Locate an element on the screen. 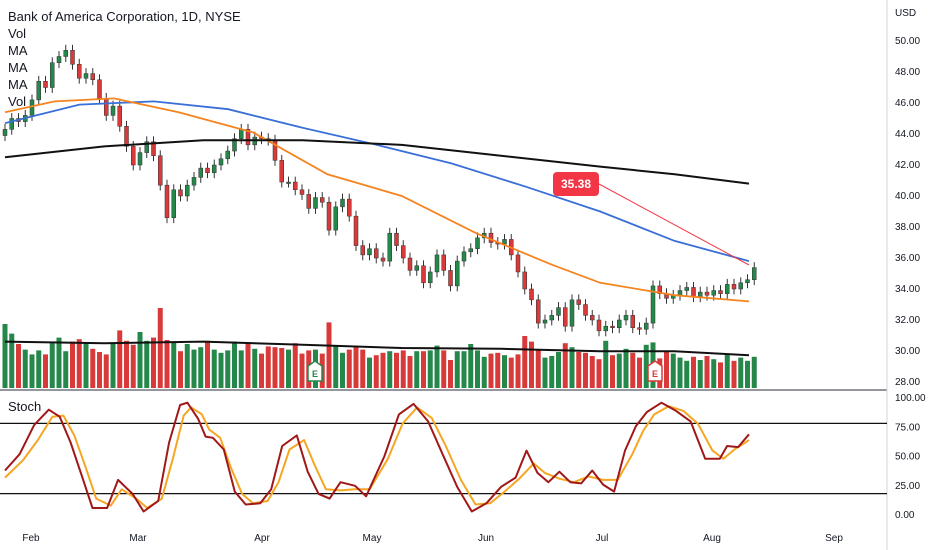 Image resolution: width=932 pixels, height=550 pixels. stoch-pane-label: Stoch is located at coordinates (25, 406).